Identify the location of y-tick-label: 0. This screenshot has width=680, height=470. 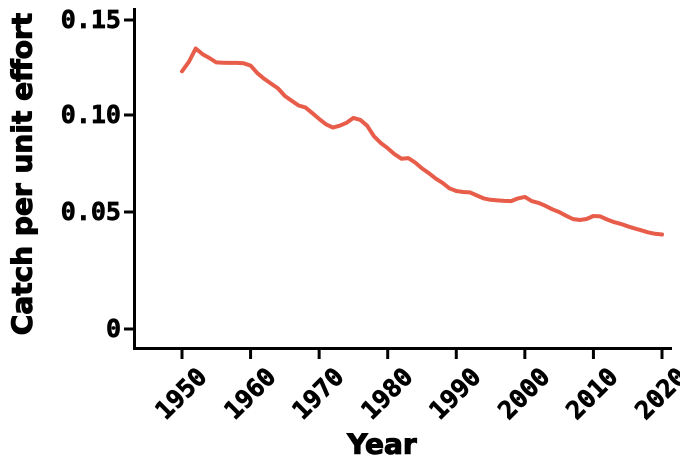
(113, 329).